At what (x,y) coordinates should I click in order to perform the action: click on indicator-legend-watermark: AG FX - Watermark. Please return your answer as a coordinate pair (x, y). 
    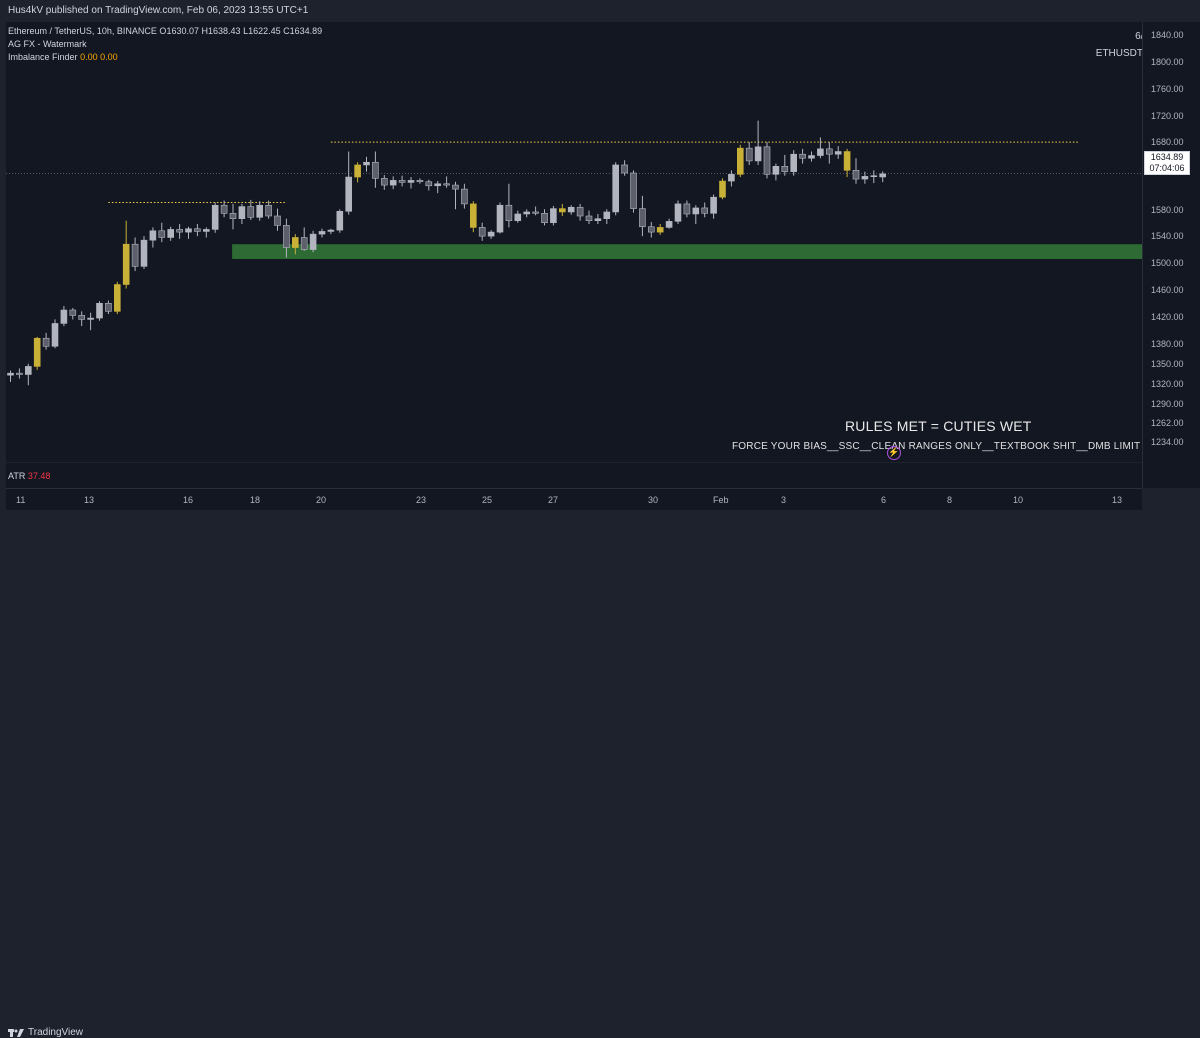
    Looking at the image, I should click on (47, 44).